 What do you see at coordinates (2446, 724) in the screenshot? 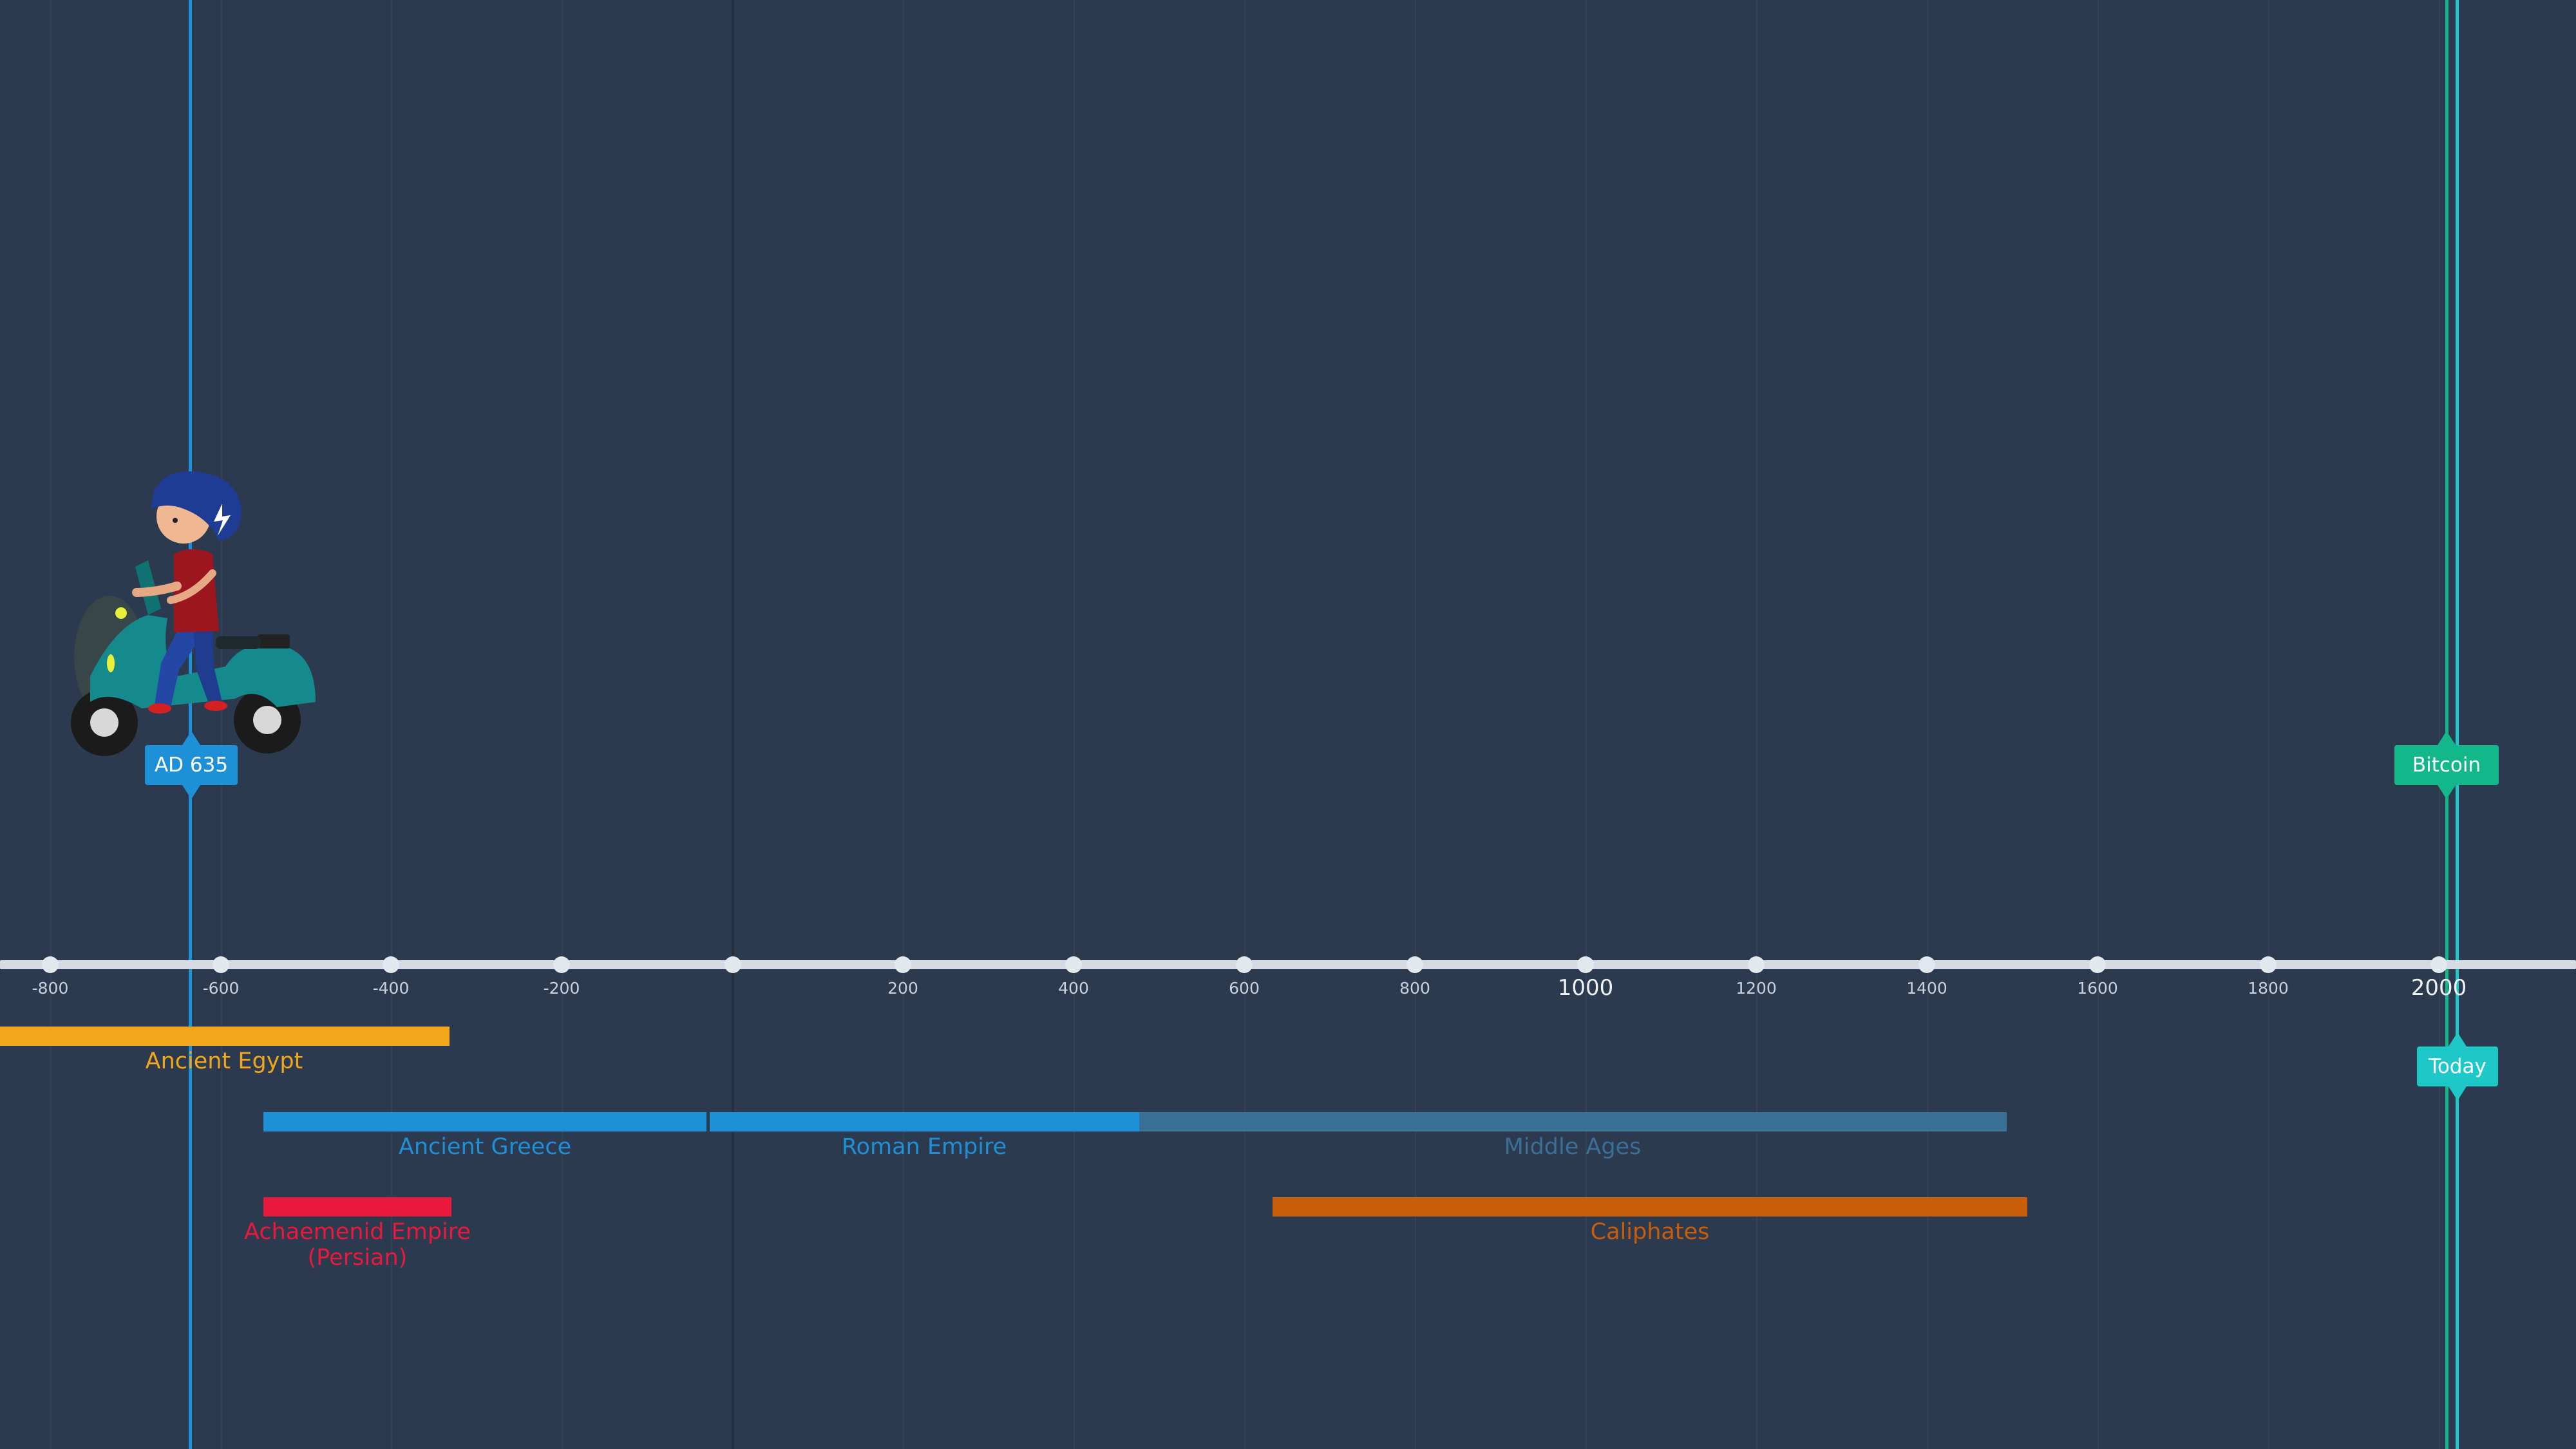
I see `bitcoin-event-line` at bounding box center [2446, 724].